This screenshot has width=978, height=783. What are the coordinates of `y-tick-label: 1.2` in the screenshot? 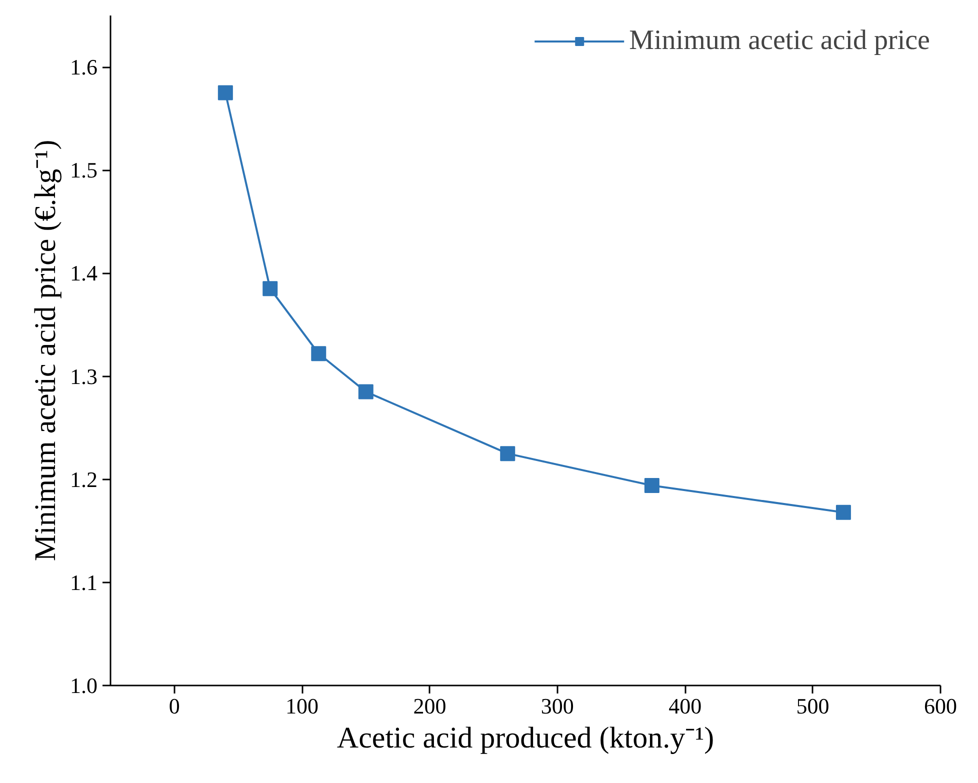 It's located at (84, 479).